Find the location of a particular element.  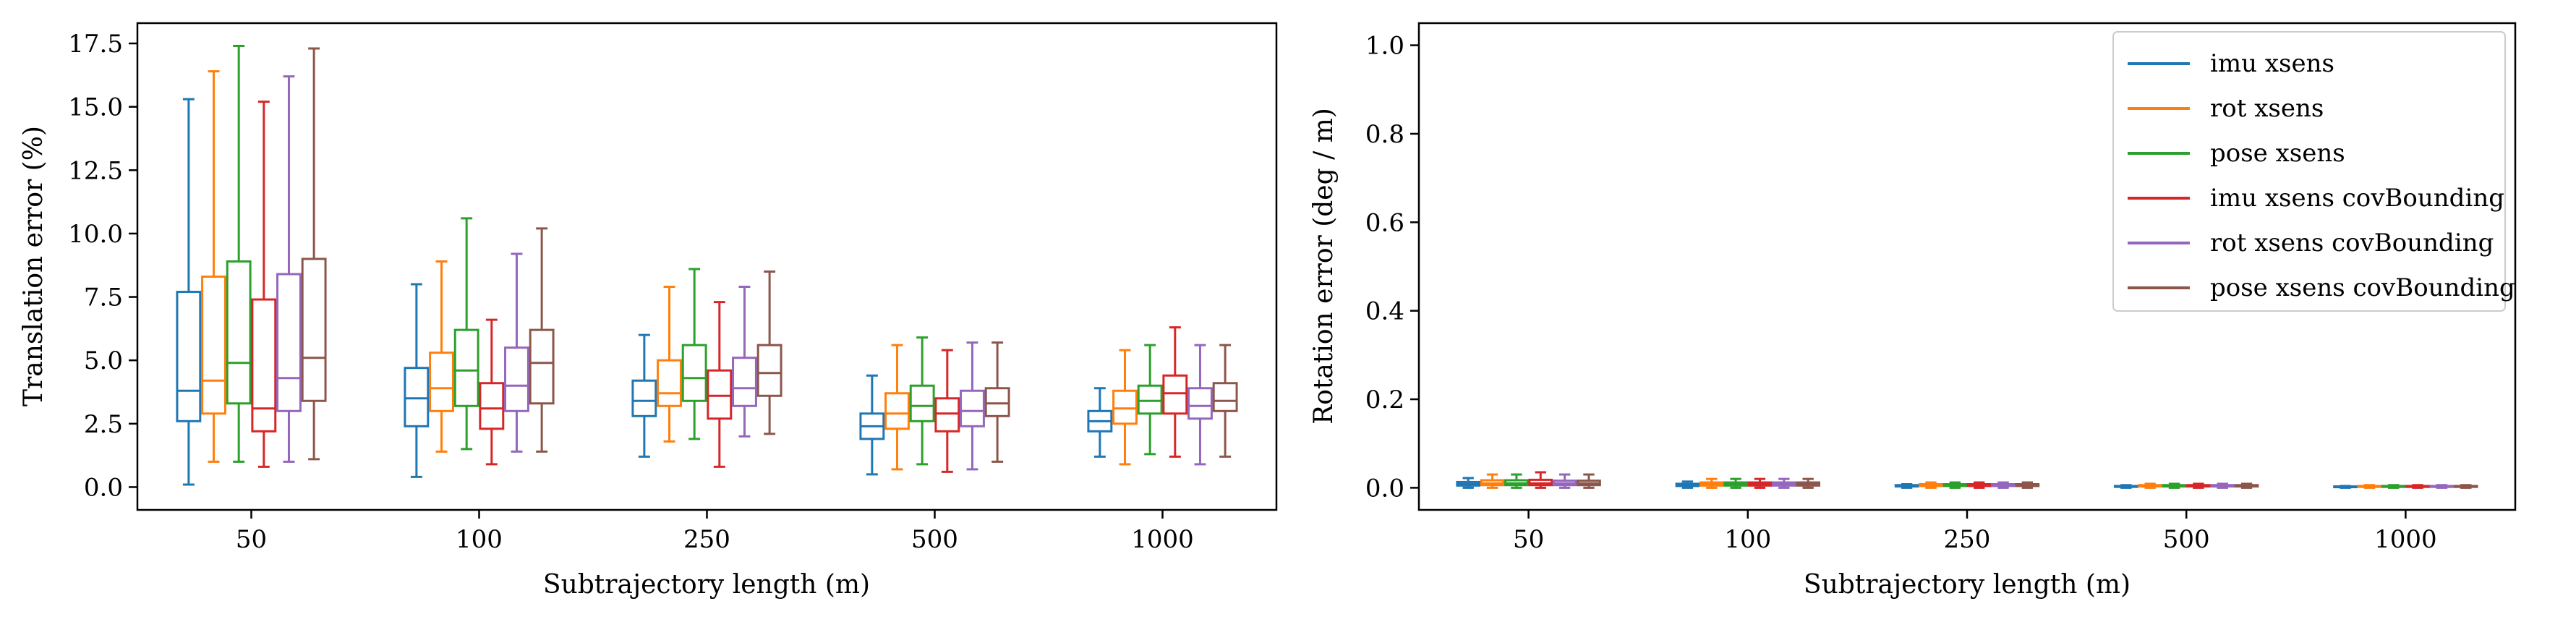

translation-x-tick-label: 500 is located at coordinates (934, 539).